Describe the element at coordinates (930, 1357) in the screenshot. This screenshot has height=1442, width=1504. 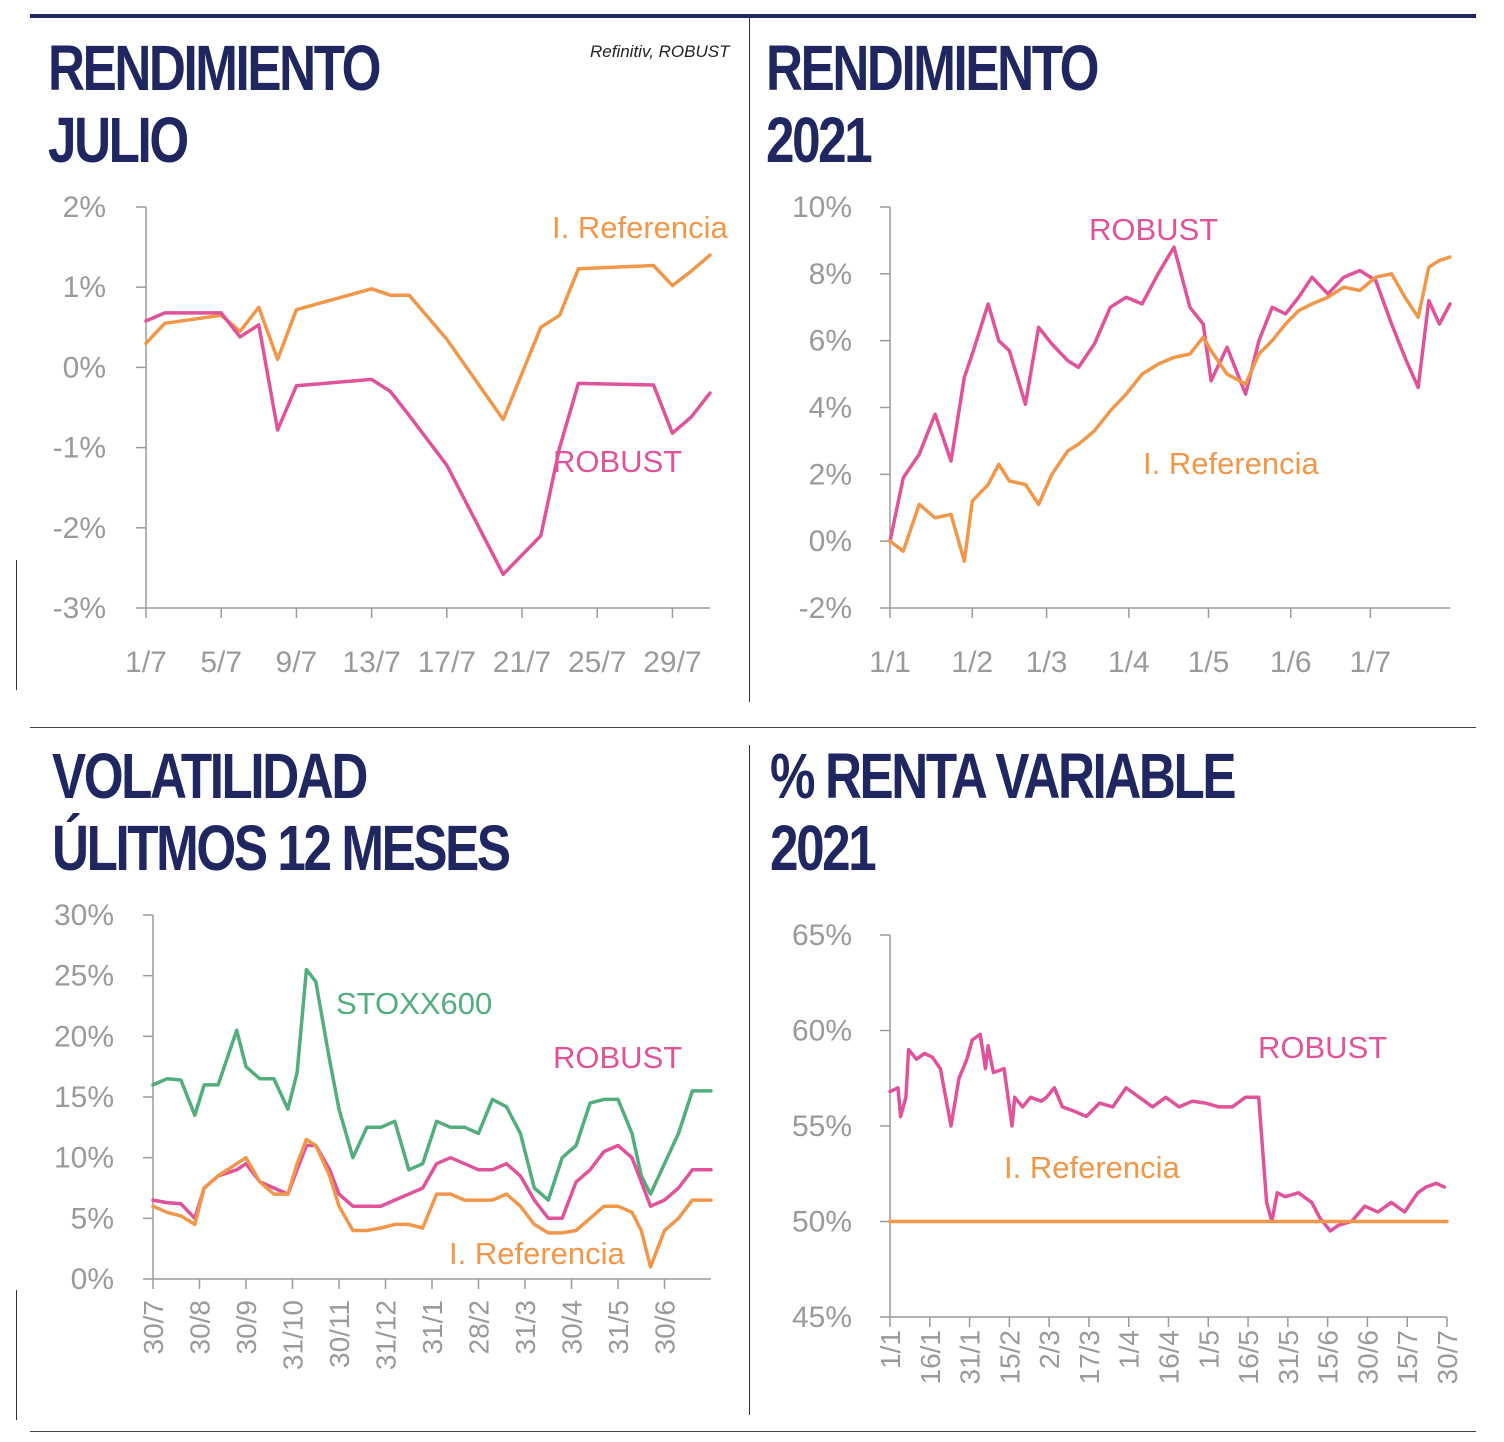
I see `x-tick-label: 16/1` at that location.